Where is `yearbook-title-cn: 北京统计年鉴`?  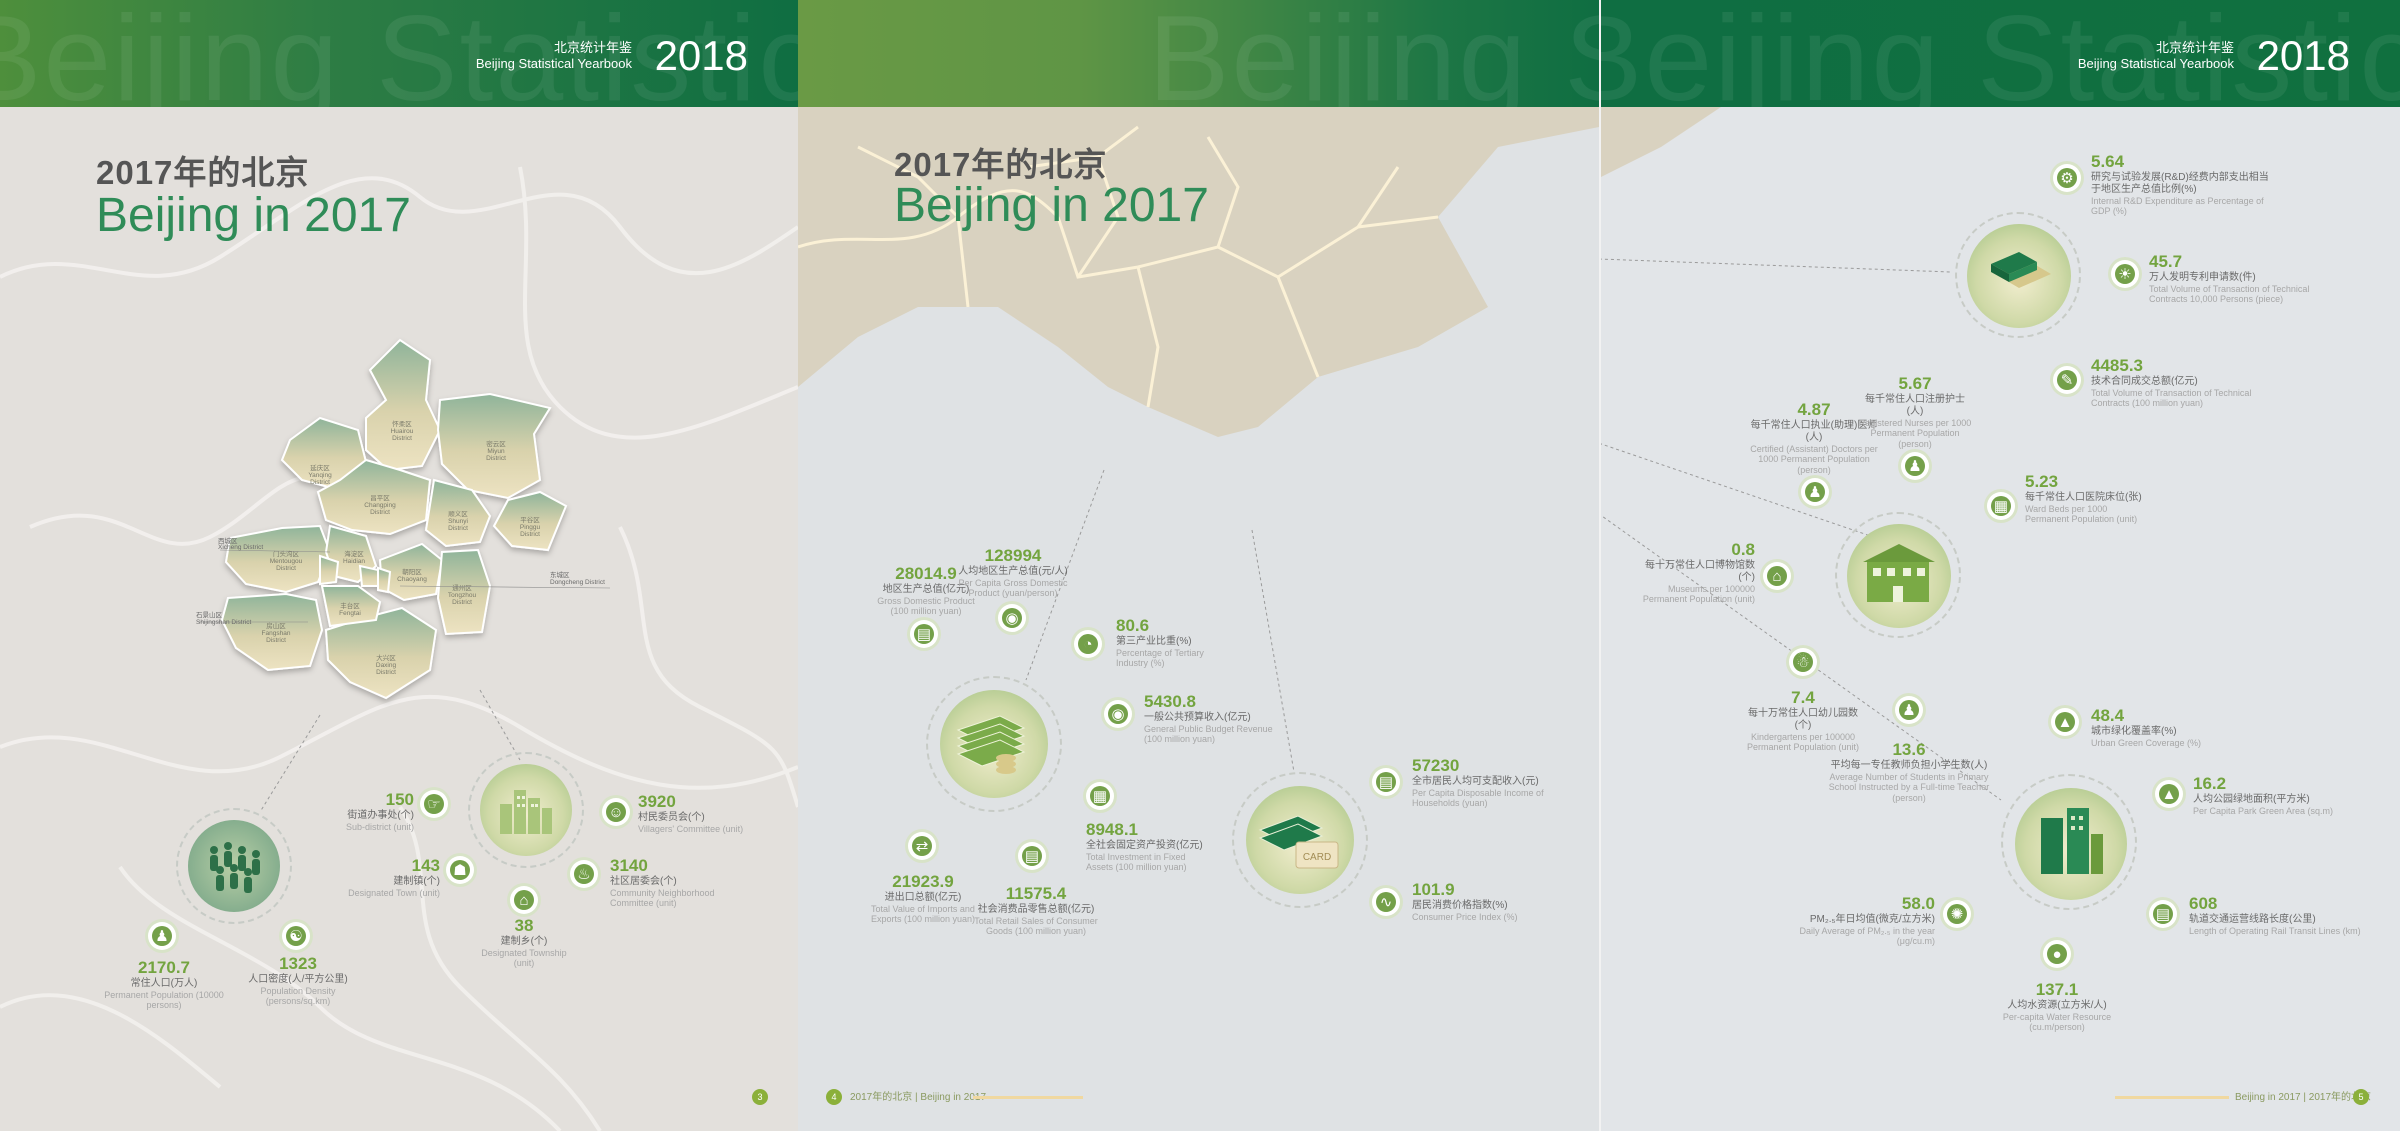 yearbook-title-cn: 北京统计年鉴 is located at coordinates (592, 47).